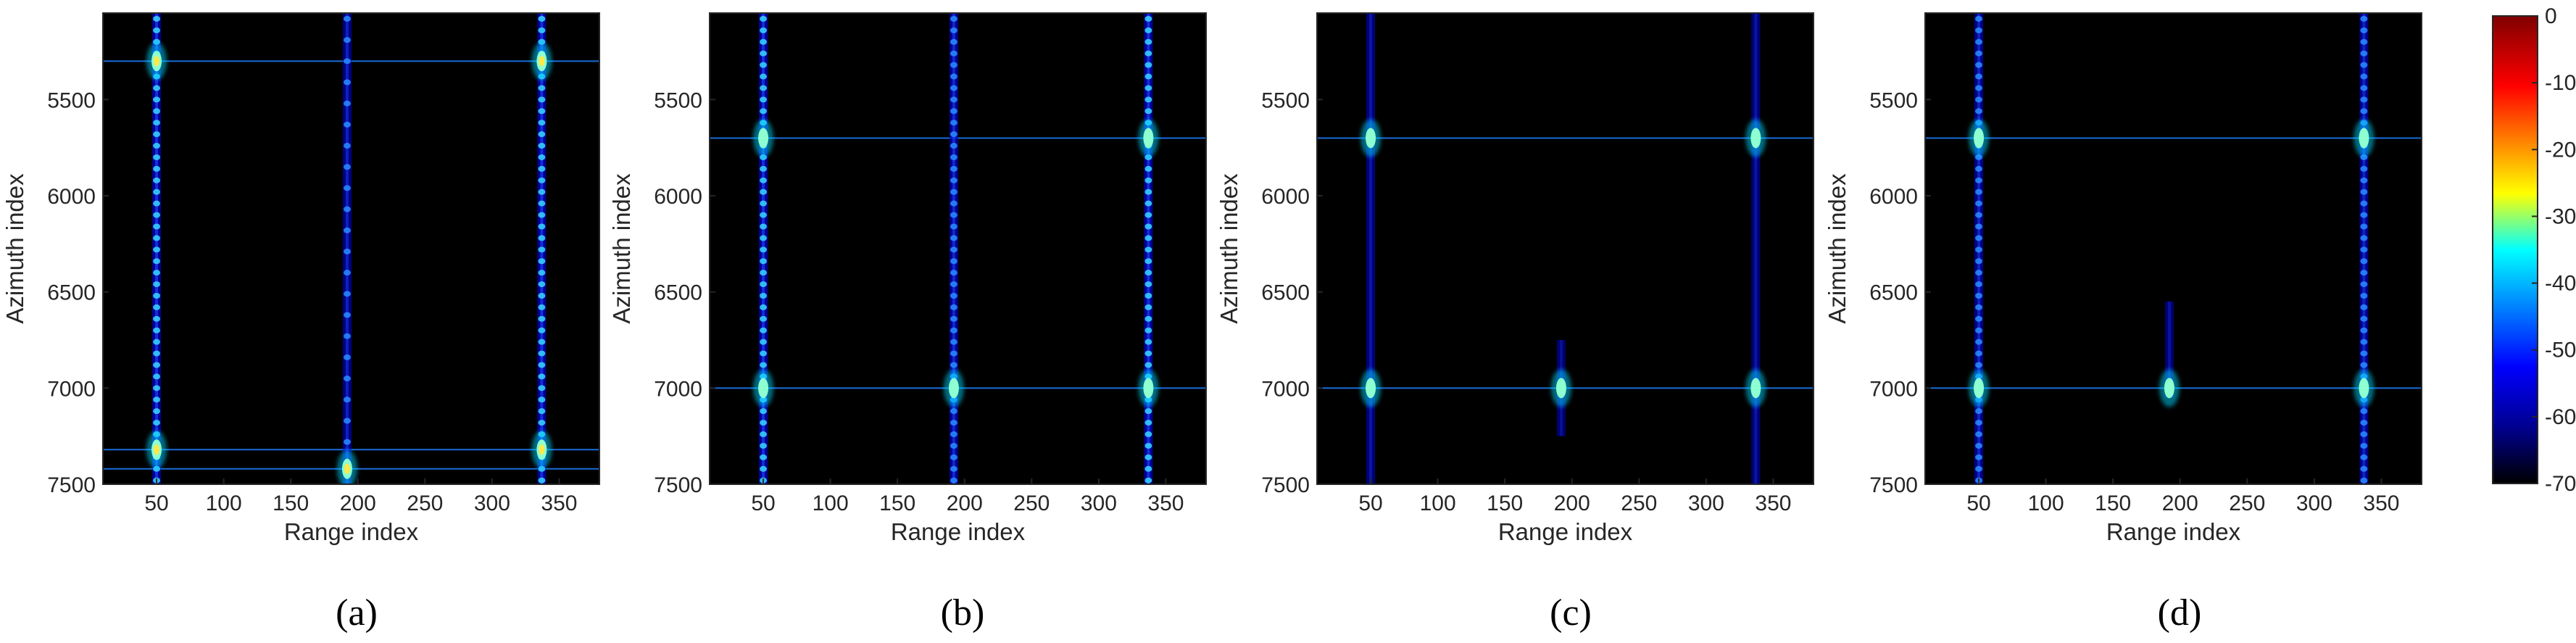 The height and width of the screenshot is (643, 2576). Describe the element at coordinates (963, 613) in the screenshot. I see `panel-caption: (b)` at that location.